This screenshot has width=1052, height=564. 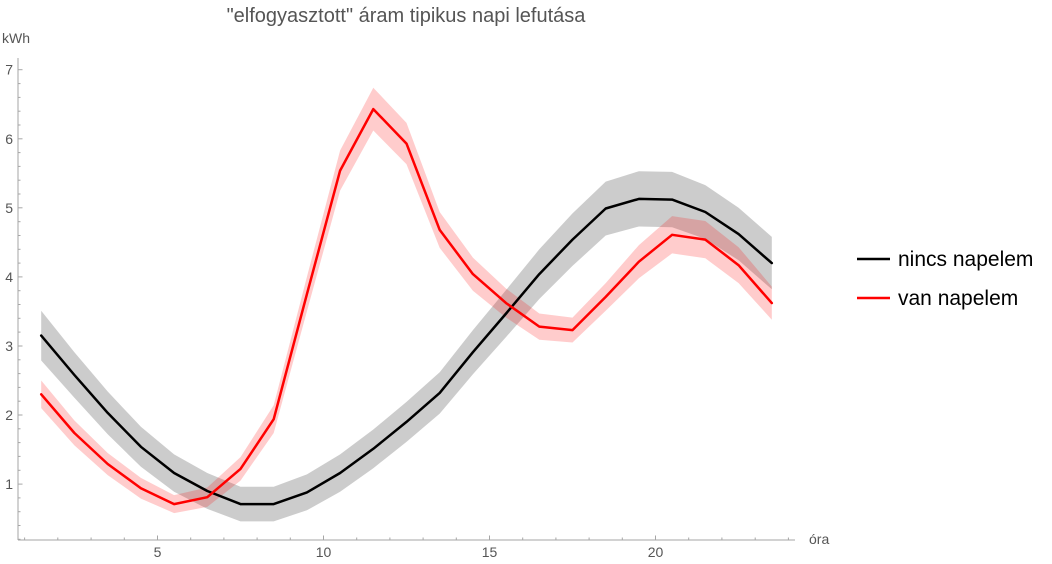 I want to click on y-tick-label: 6, so click(x=9, y=139).